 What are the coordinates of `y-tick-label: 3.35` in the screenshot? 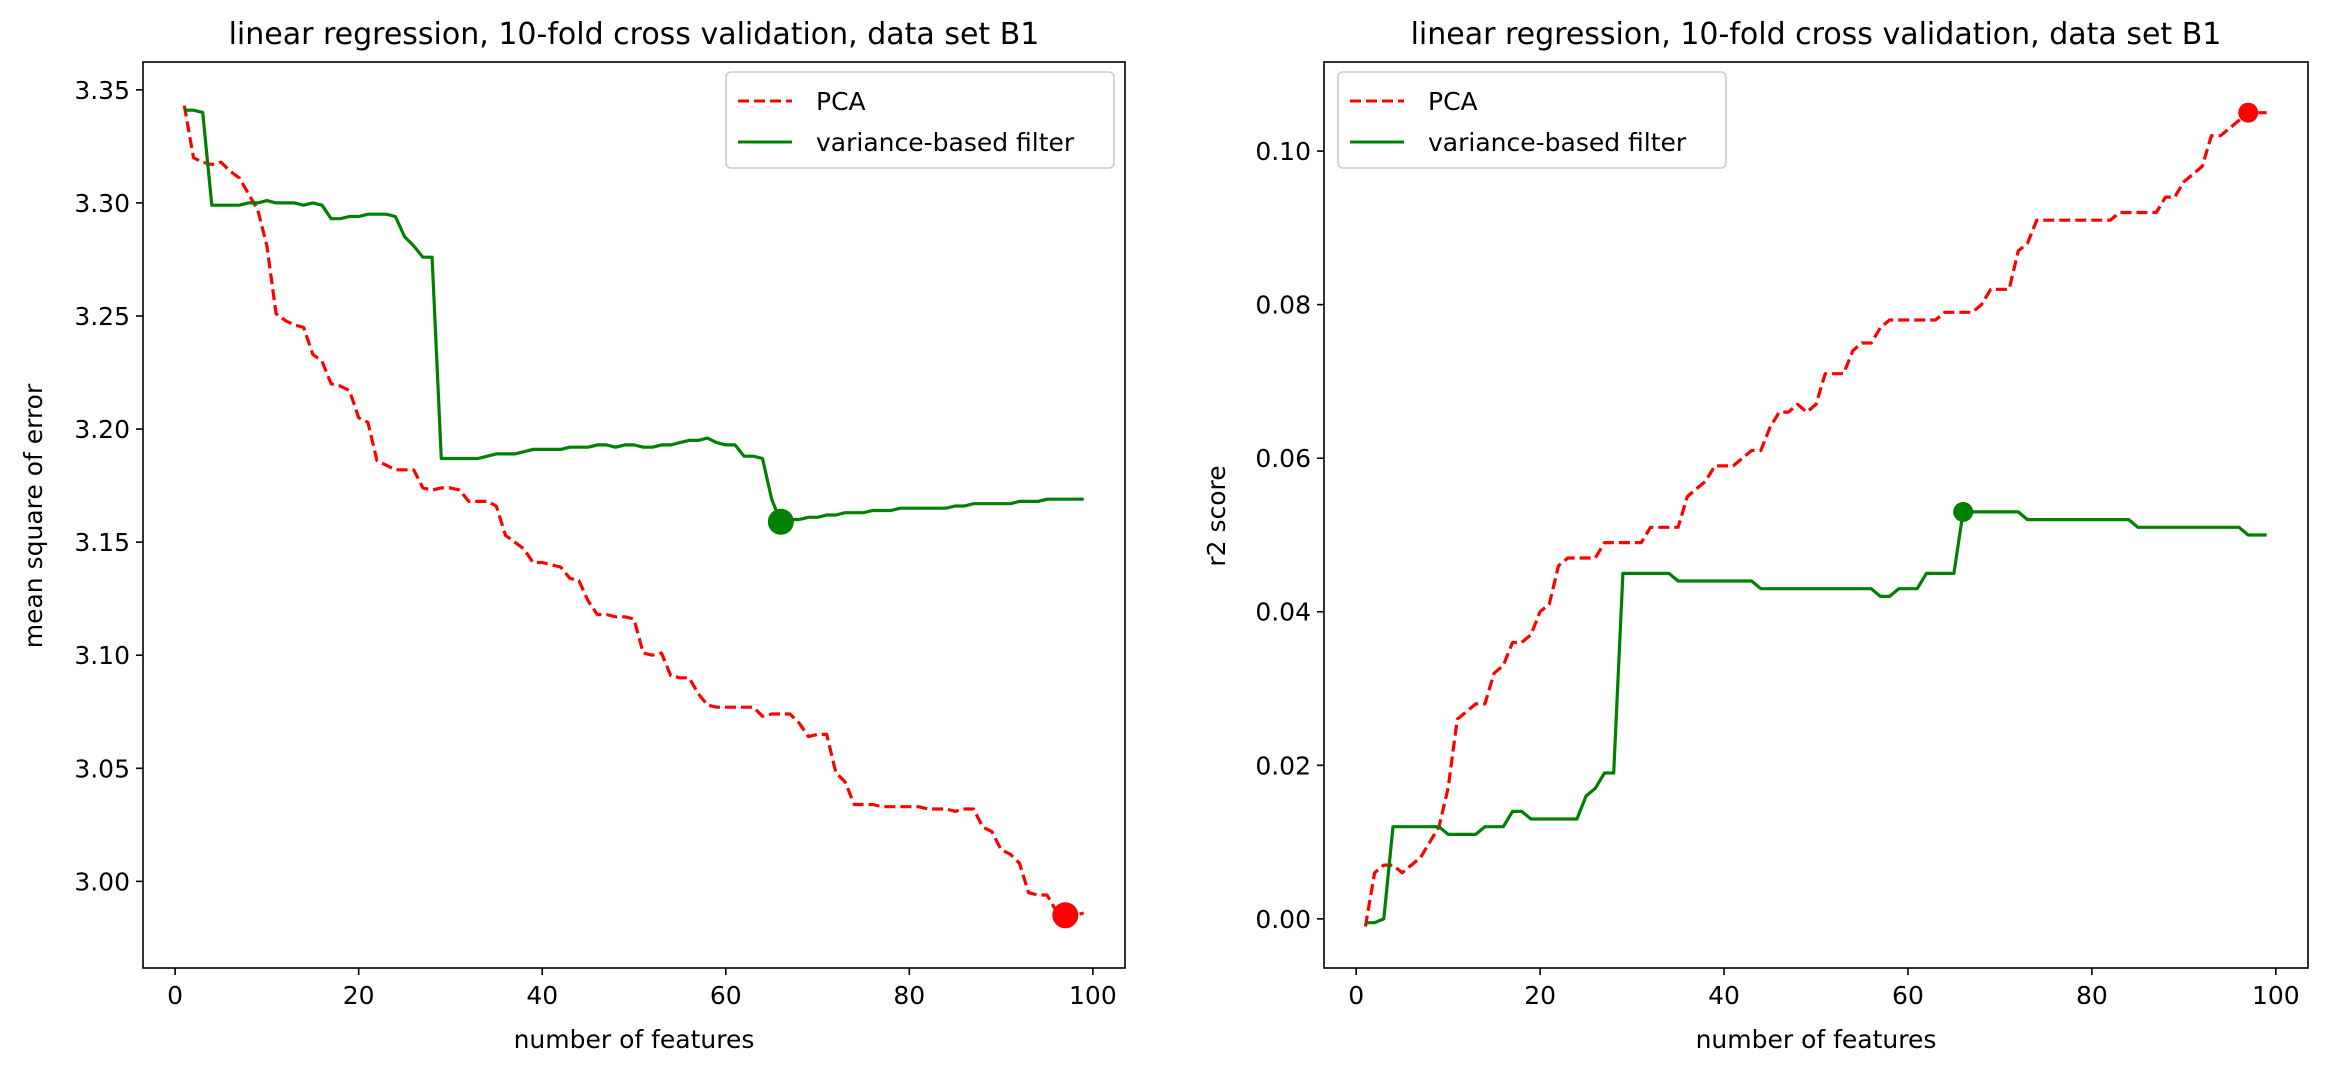 It's located at (102, 90).